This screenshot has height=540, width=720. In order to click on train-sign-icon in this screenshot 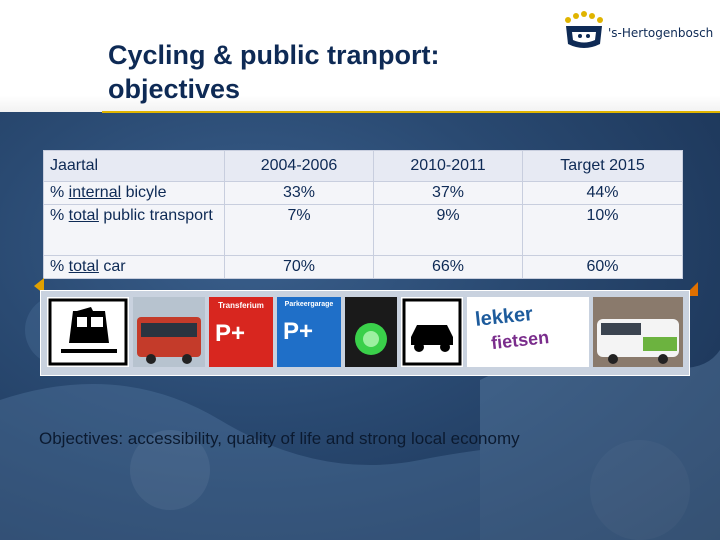, I will do `click(88, 332)`.